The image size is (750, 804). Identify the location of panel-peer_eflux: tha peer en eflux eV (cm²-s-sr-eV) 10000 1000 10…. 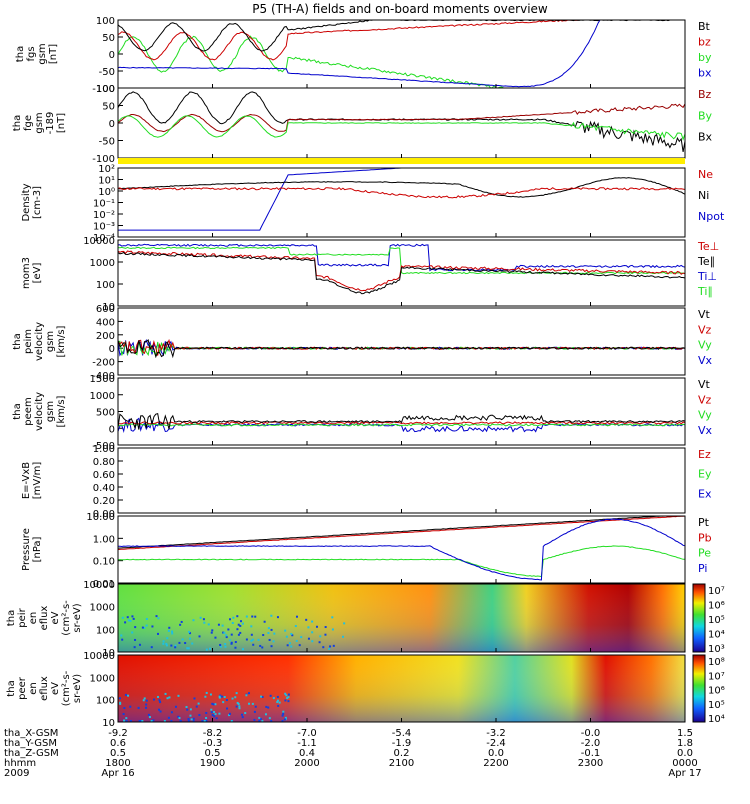
(365, 690).